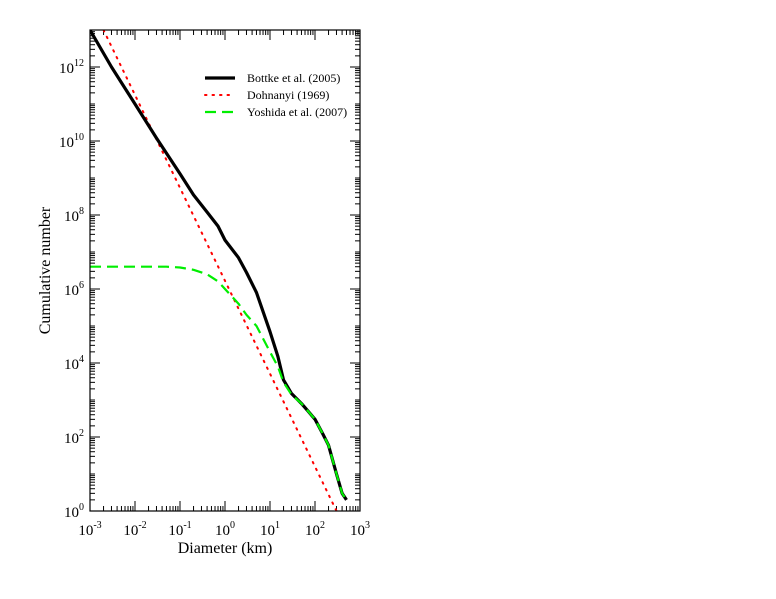 This screenshot has width=776, height=599. I want to click on y-tick-label: 10², so click(74, 437).